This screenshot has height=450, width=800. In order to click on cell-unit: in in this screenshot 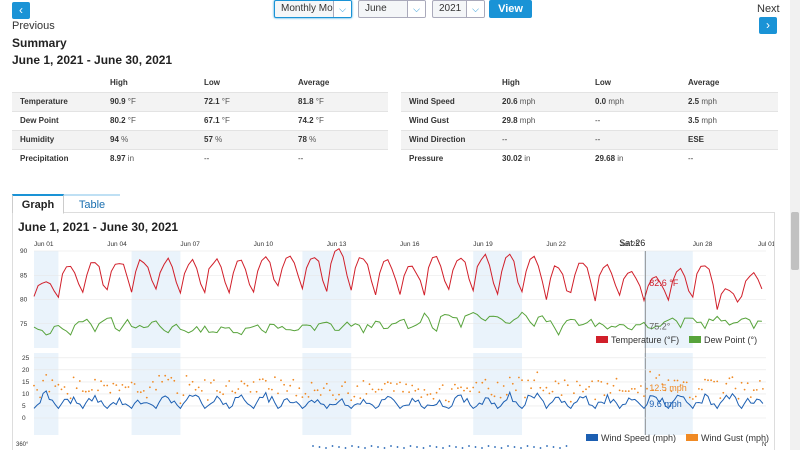, I will do `click(619, 159)`.